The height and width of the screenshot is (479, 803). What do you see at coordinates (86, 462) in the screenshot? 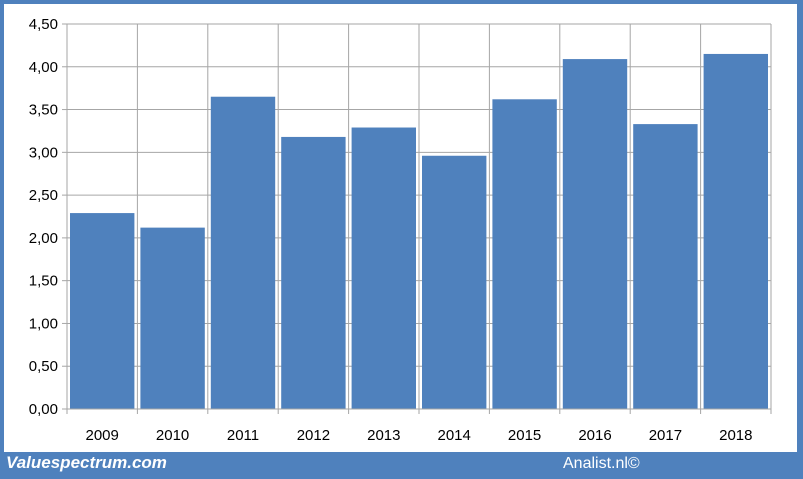
I see `footer-source-left: Valuespectrum.com` at bounding box center [86, 462].